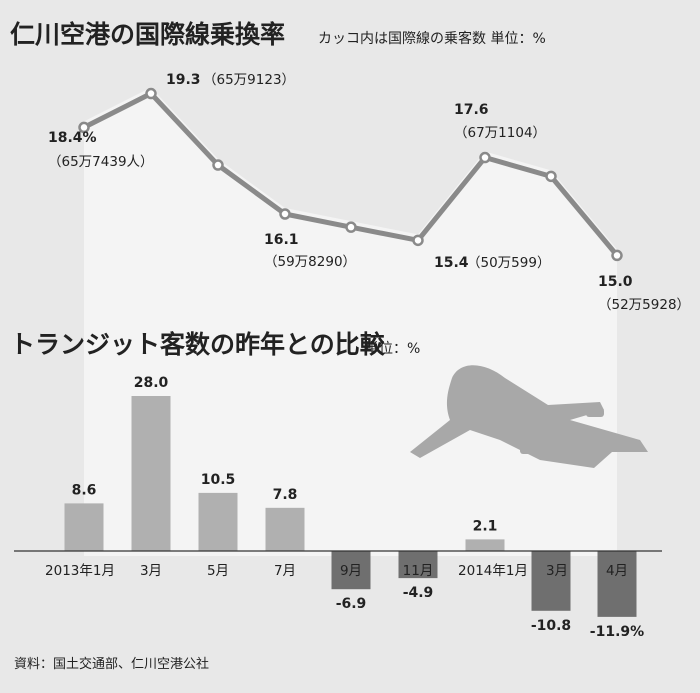 The image size is (700, 693). What do you see at coordinates (451, 263) in the screenshot?
I see `point-value-label: 15.4` at bounding box center [451, 263].